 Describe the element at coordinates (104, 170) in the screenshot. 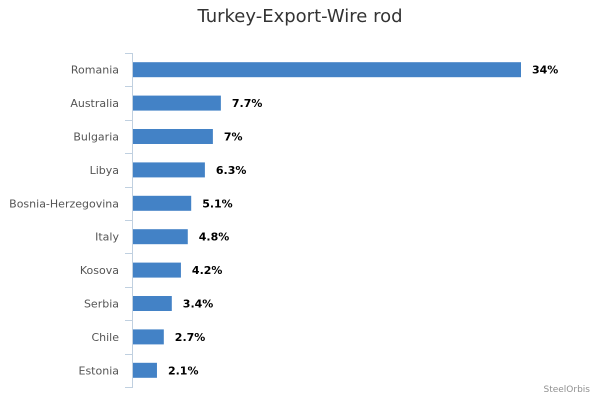

I see `category-tick-label: Libya` at that location.